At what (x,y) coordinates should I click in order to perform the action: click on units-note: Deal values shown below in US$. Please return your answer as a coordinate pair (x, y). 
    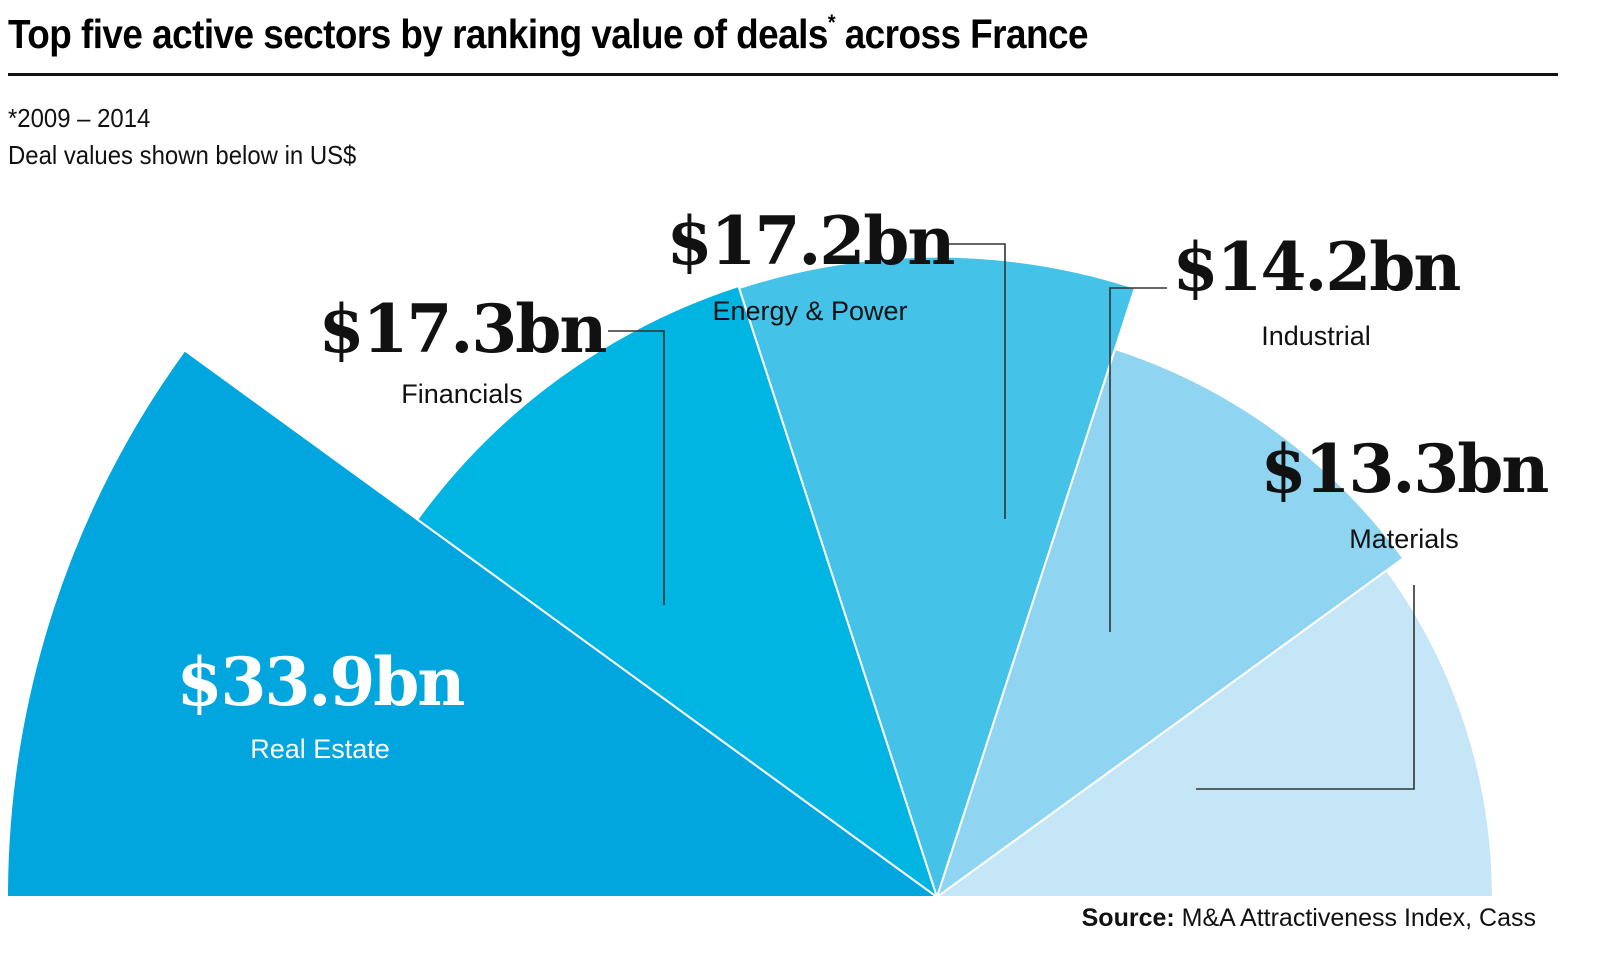
    Looking at the image, I should click on (182, 155).